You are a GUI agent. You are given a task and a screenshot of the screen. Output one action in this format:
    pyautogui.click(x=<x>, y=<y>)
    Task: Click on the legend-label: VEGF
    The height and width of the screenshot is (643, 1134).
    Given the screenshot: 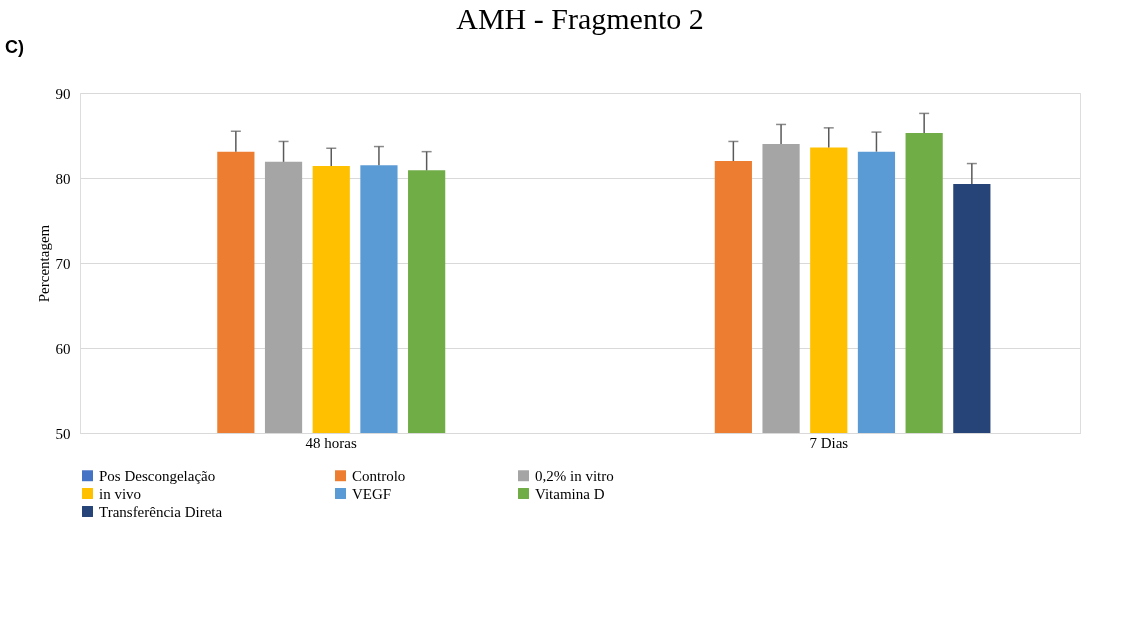 What is the action you would take?
    pyautogui.click(x=372, y=493)
    